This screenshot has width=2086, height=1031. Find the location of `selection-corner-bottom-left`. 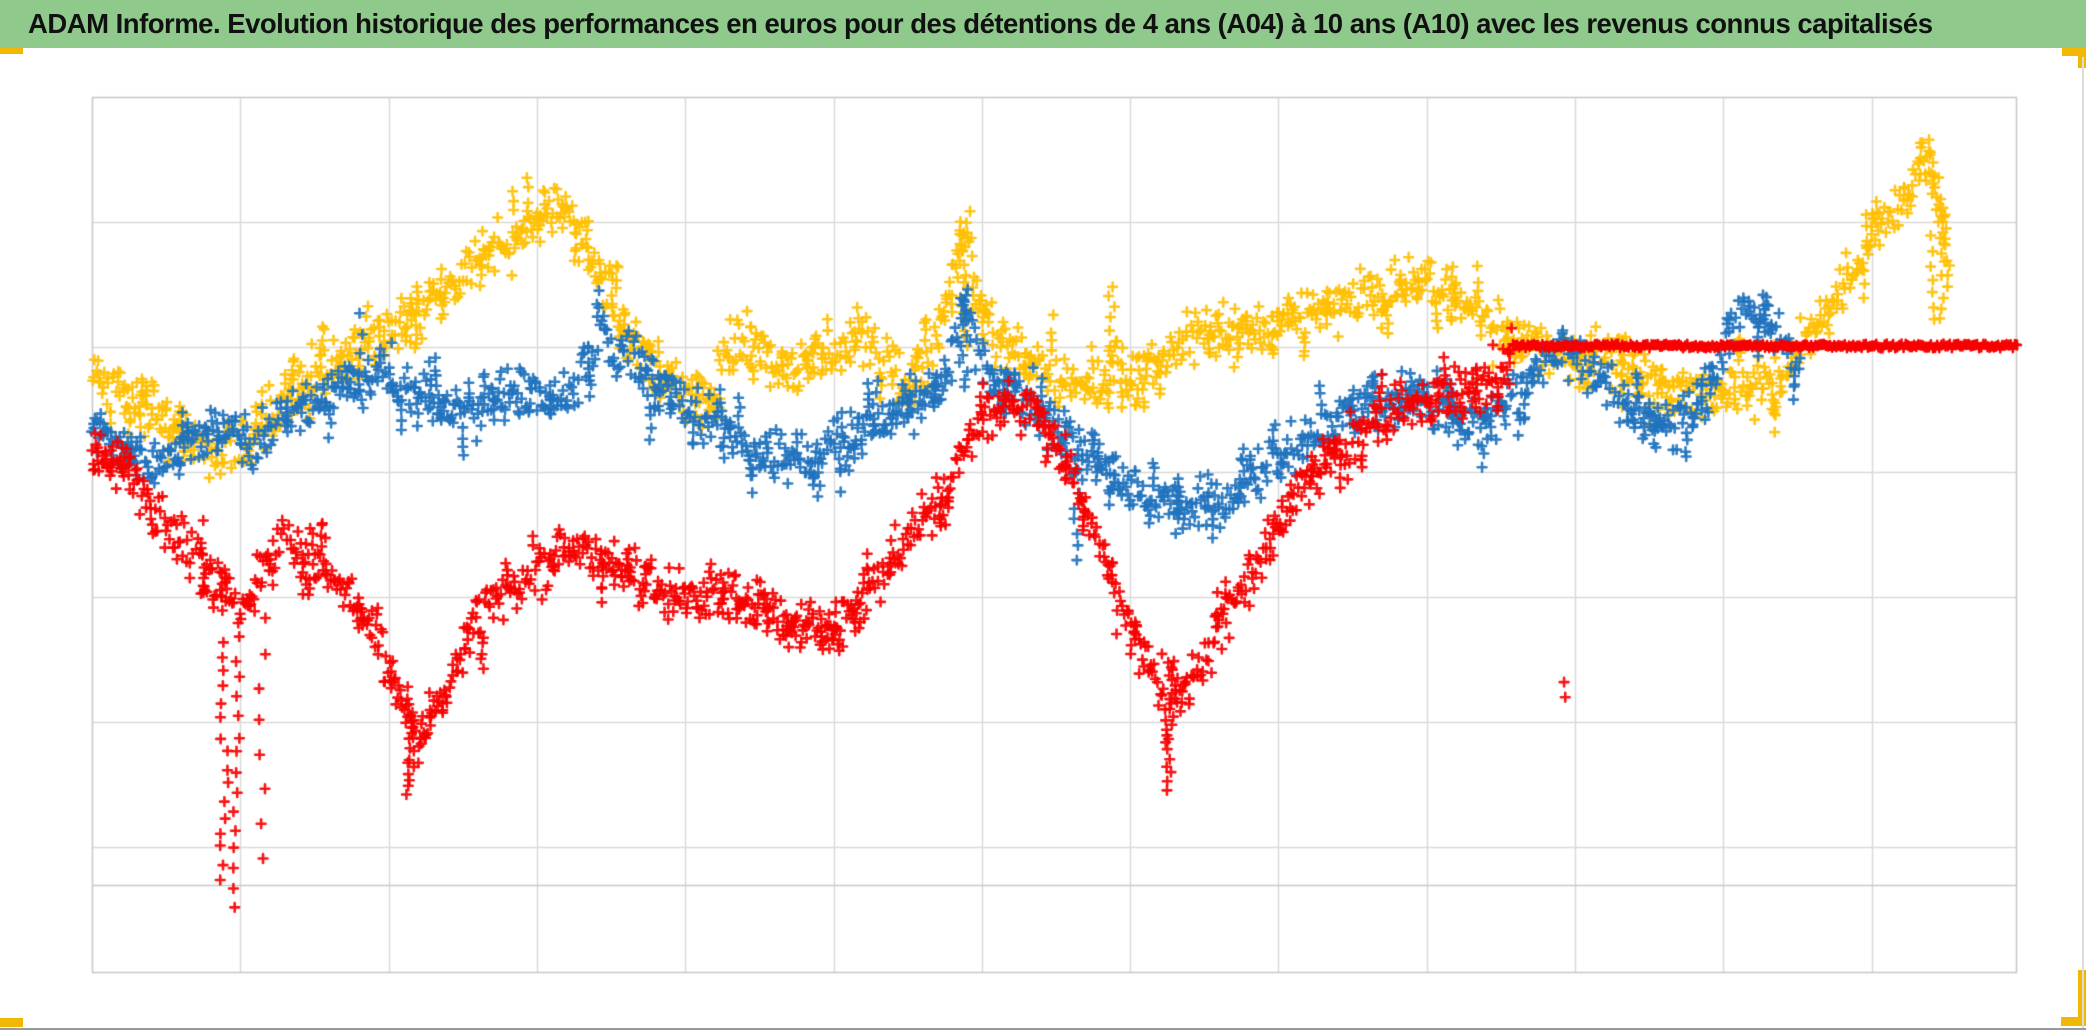

selection-corner-bottom-left is located at coordinates (11, 1022).